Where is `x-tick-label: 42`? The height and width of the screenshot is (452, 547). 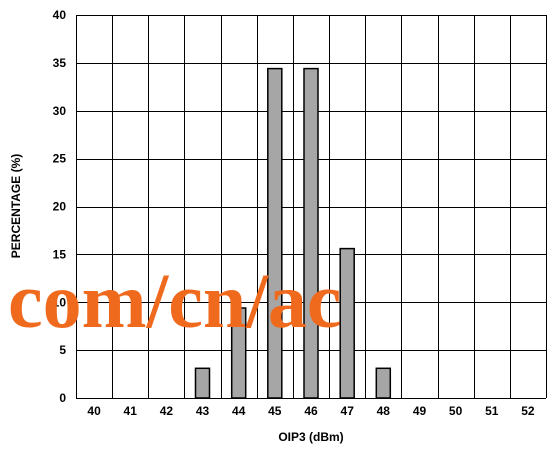 x-tick-label: 42 is located at coordinates (167, 411).